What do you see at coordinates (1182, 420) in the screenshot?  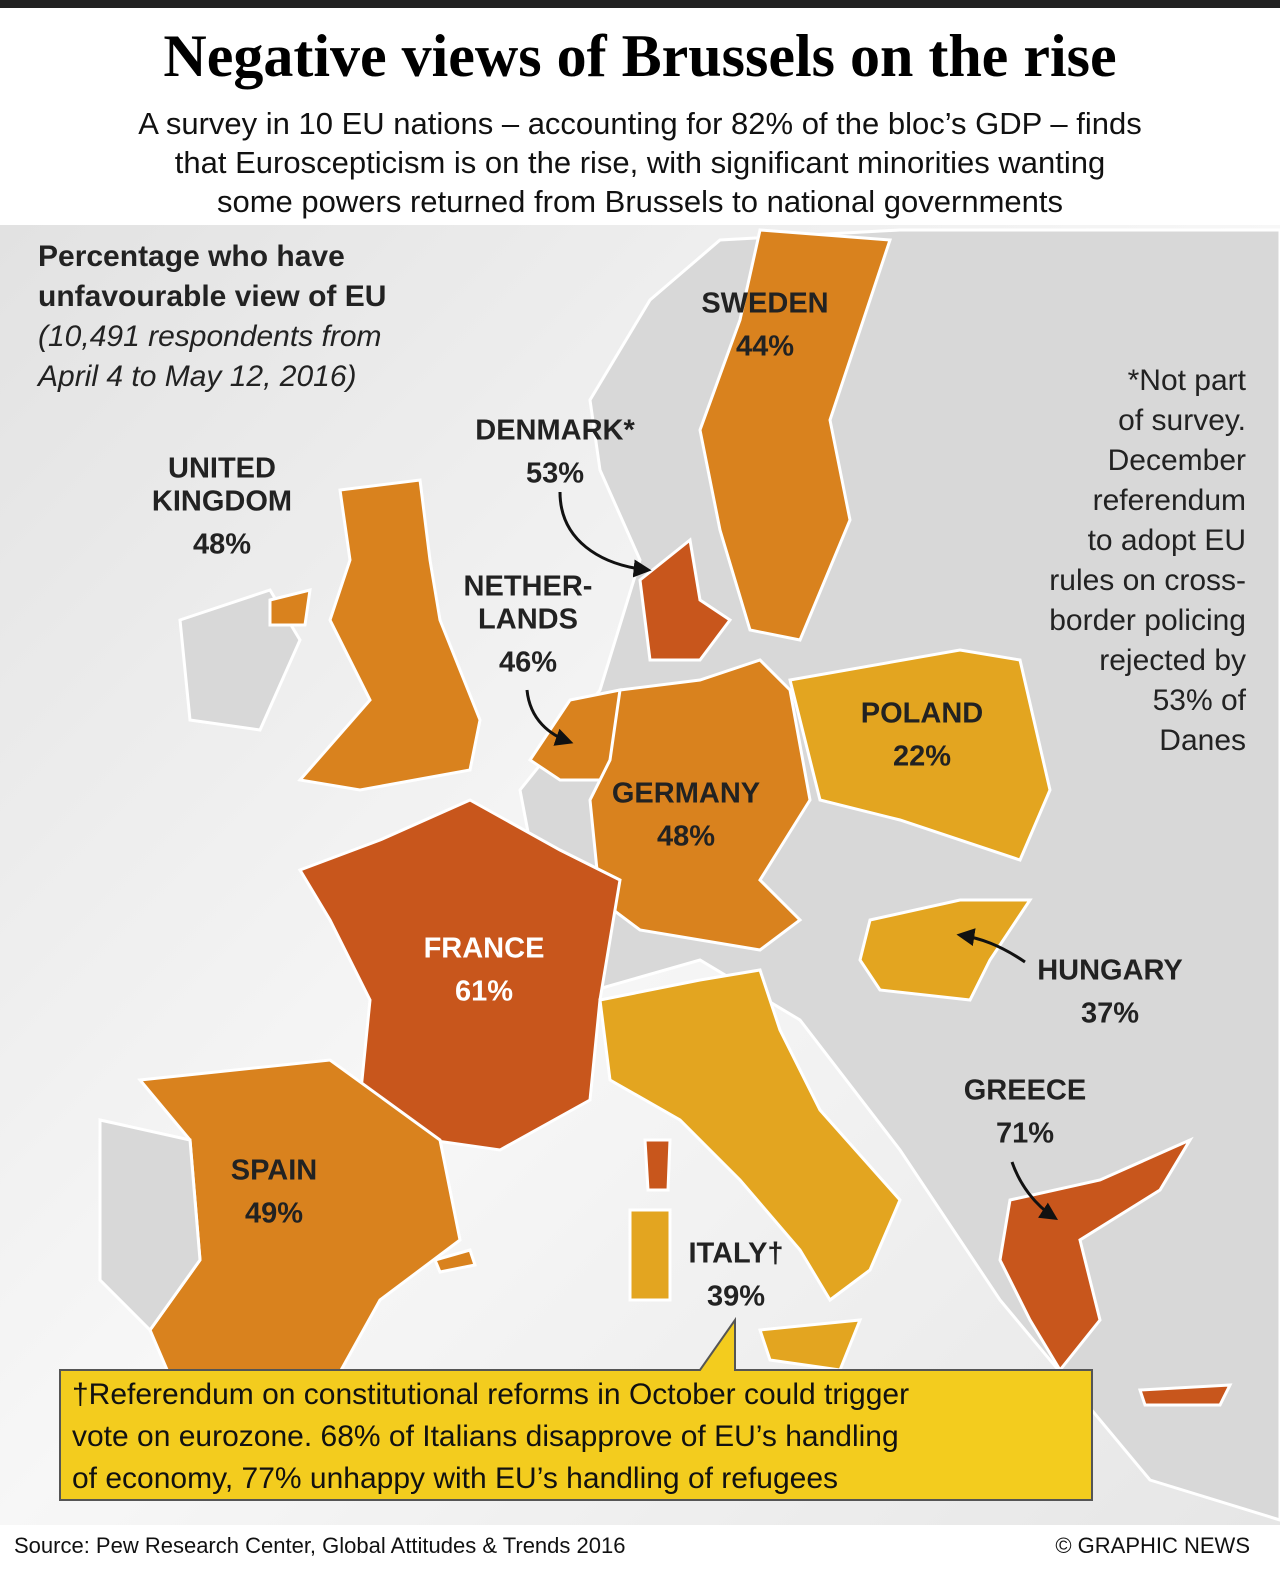 I see `denmark-note-line: of survey.` at bounding box center [1182, 420].